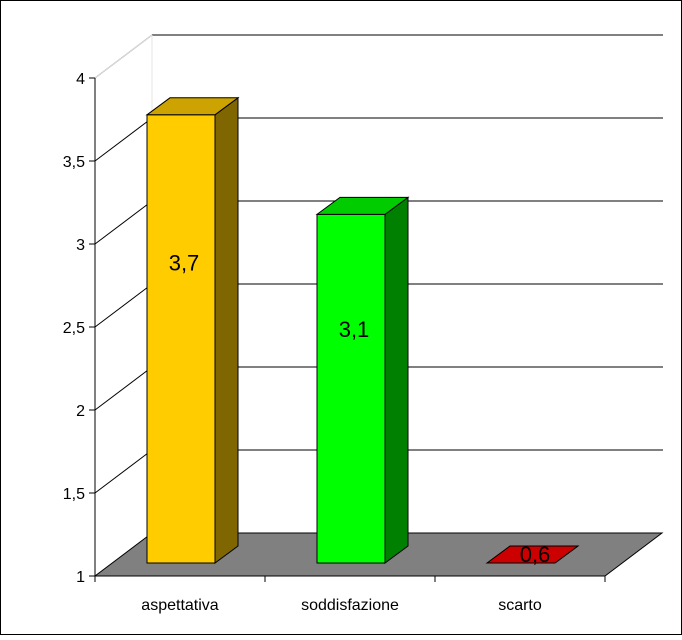 This screenshot has height=640, width=682. I want to click on y-tick-label: 1,5, so click(74, 494).